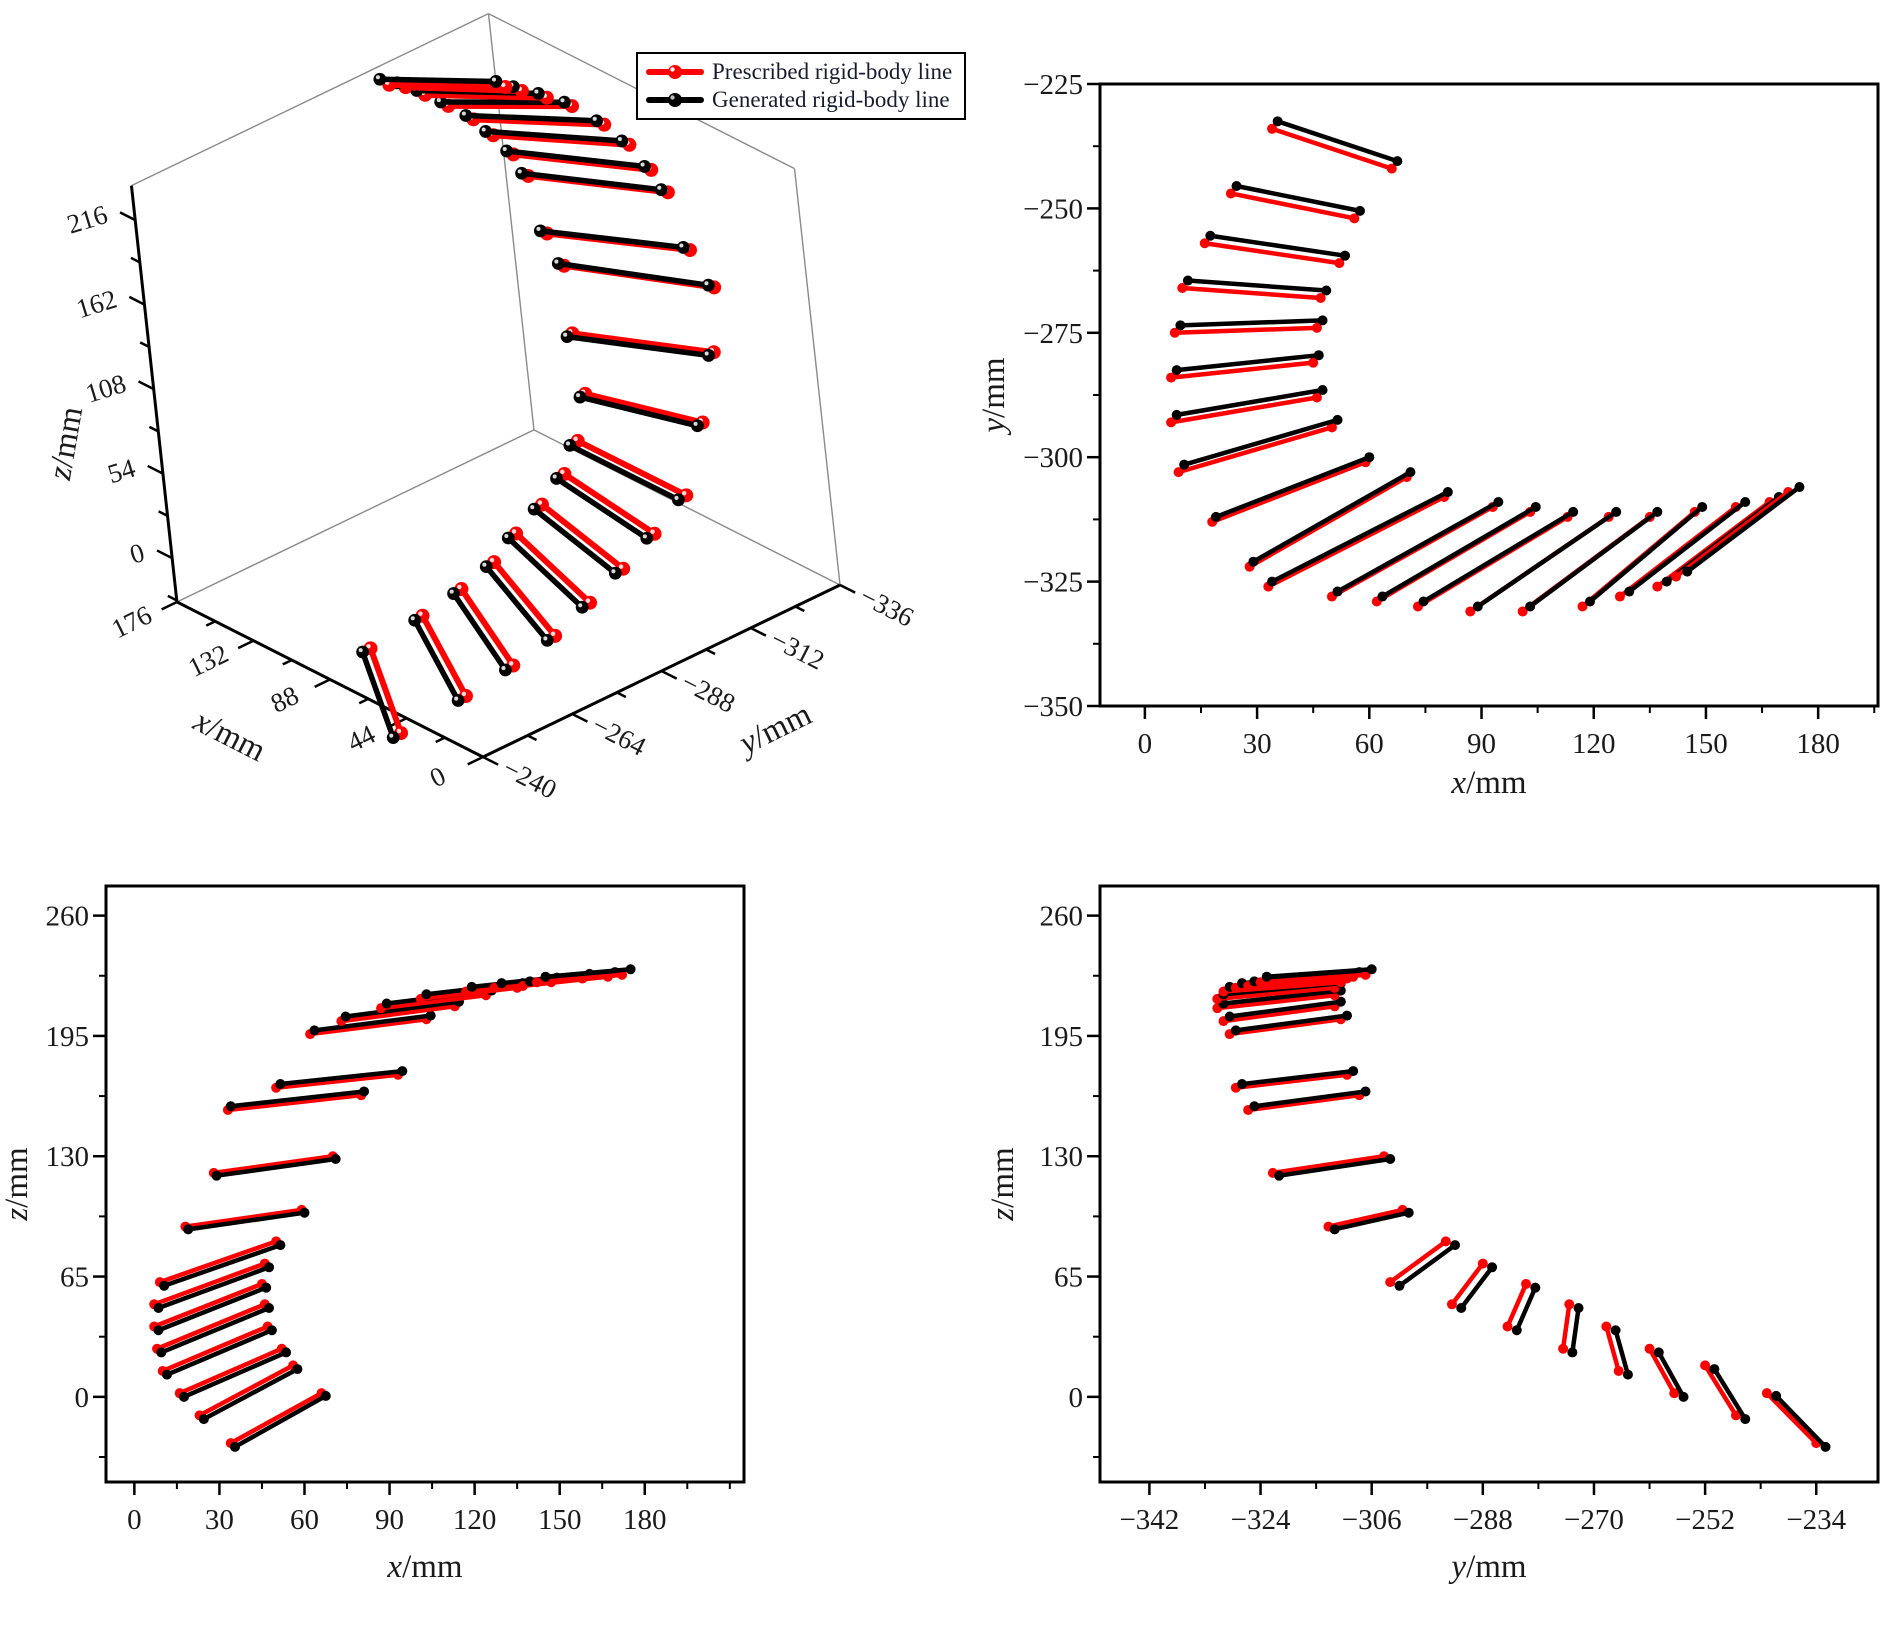 Image resolution: width=1892 pixels, height=1635 pixels. I want to click on box-edge, so click(355, 516).